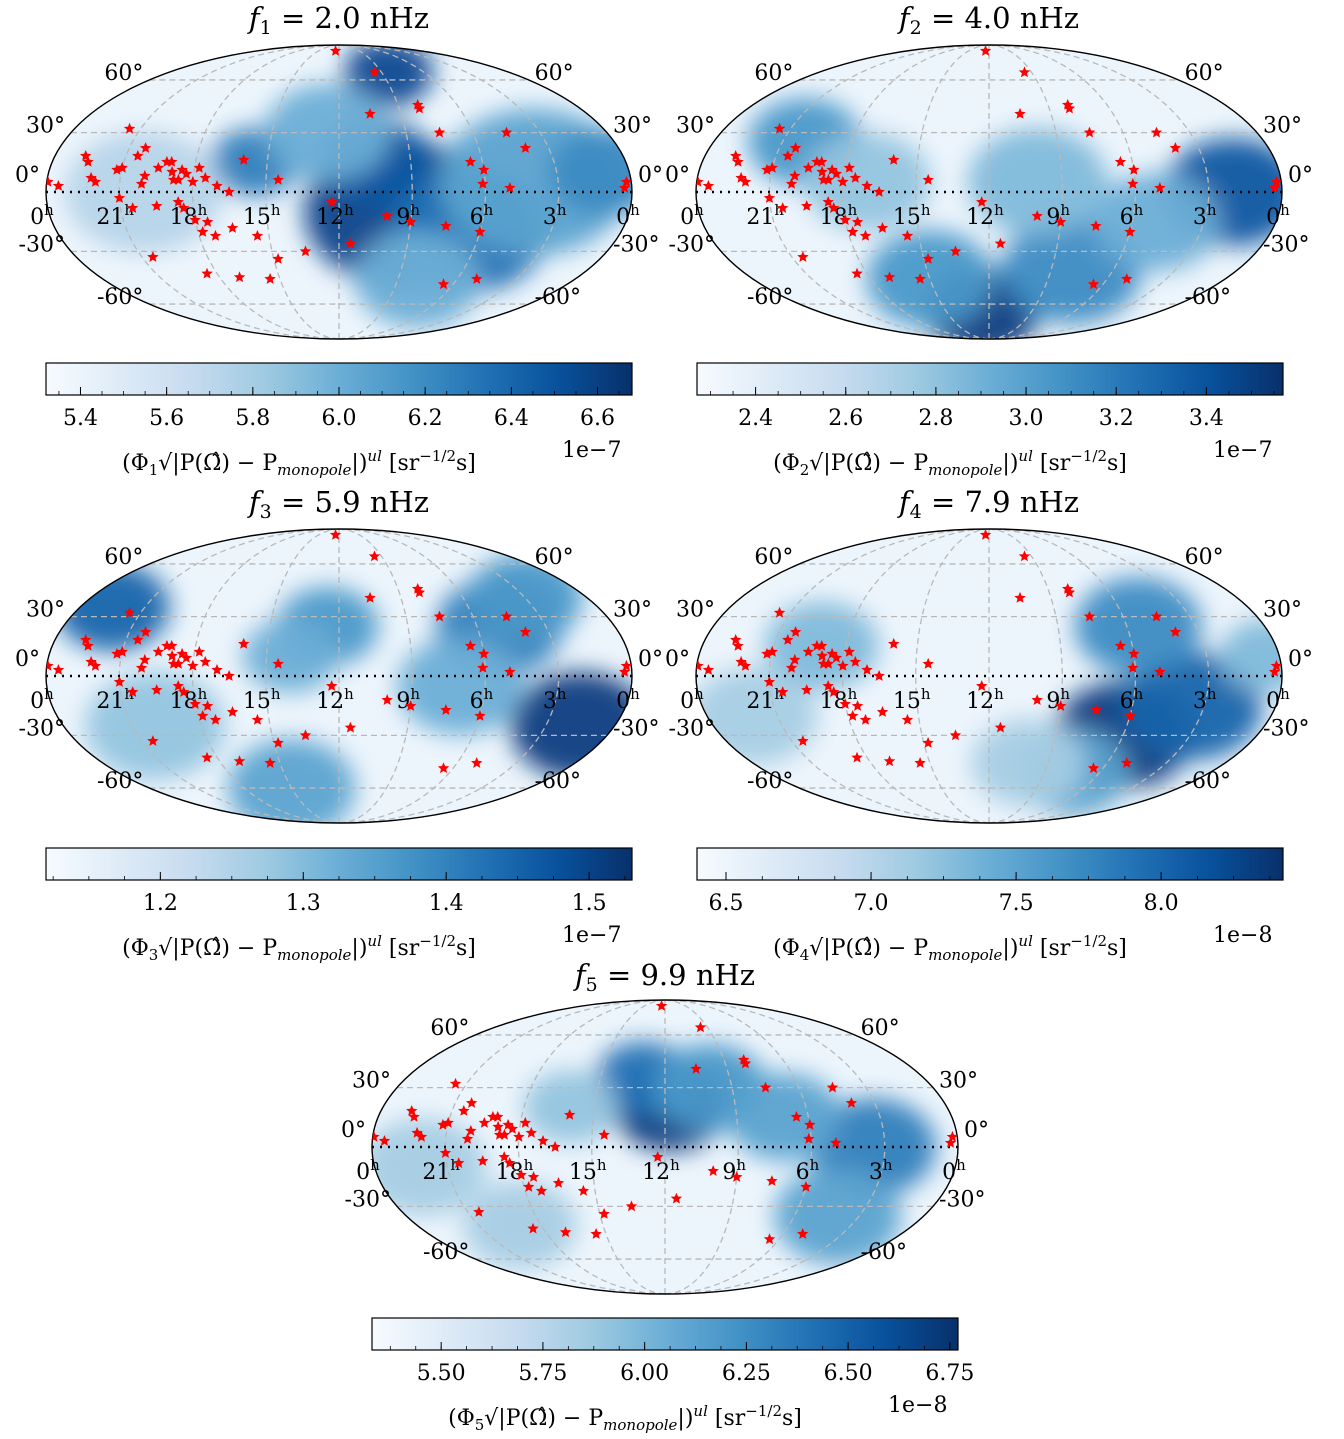 The width and height of the screenshot is (1344, 1439). Describe the element at coordinates (446, 903) in the screenshot. I see `colorbar-tick-label: 1.4` at that location.